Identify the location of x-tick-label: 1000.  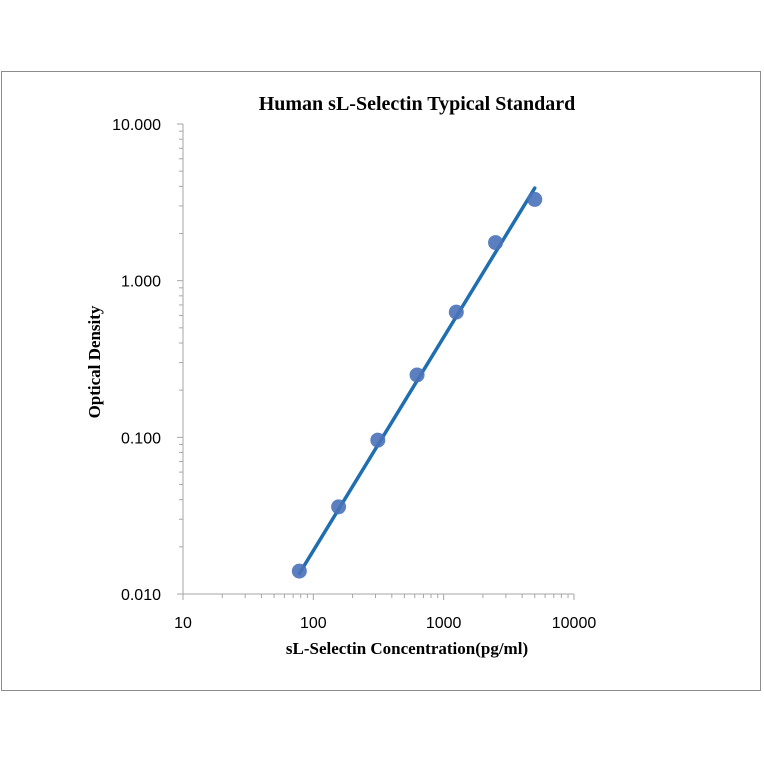
(444, 623).